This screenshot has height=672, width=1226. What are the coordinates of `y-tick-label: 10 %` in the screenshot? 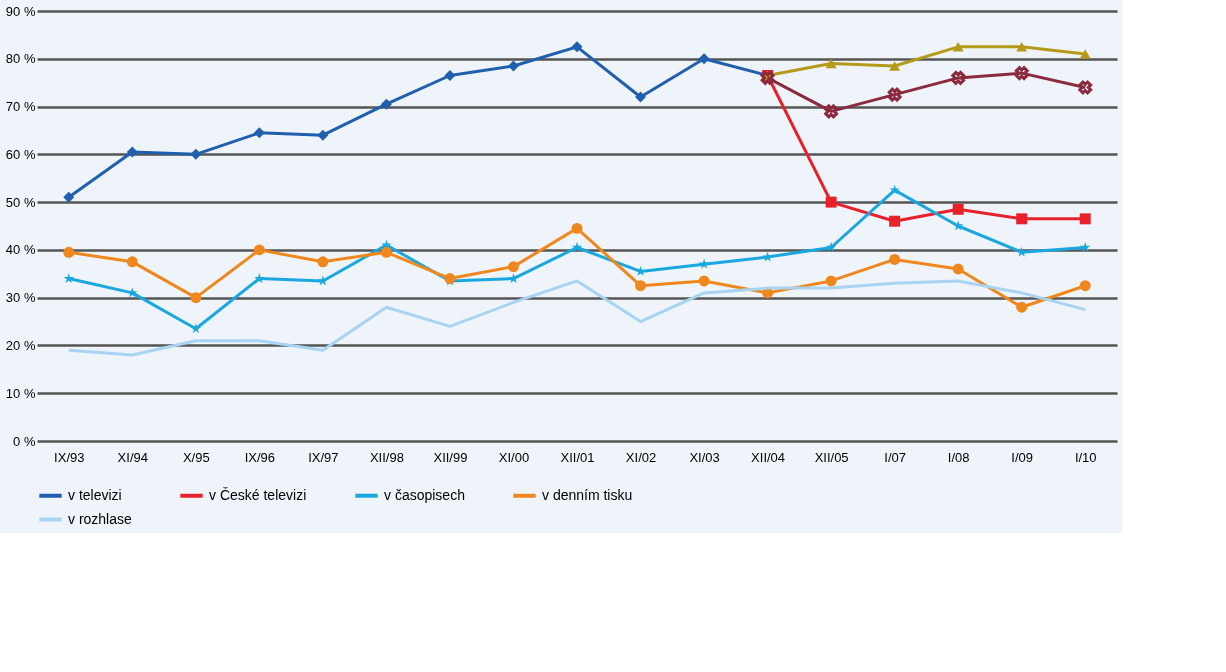 It's located at (20, 393).